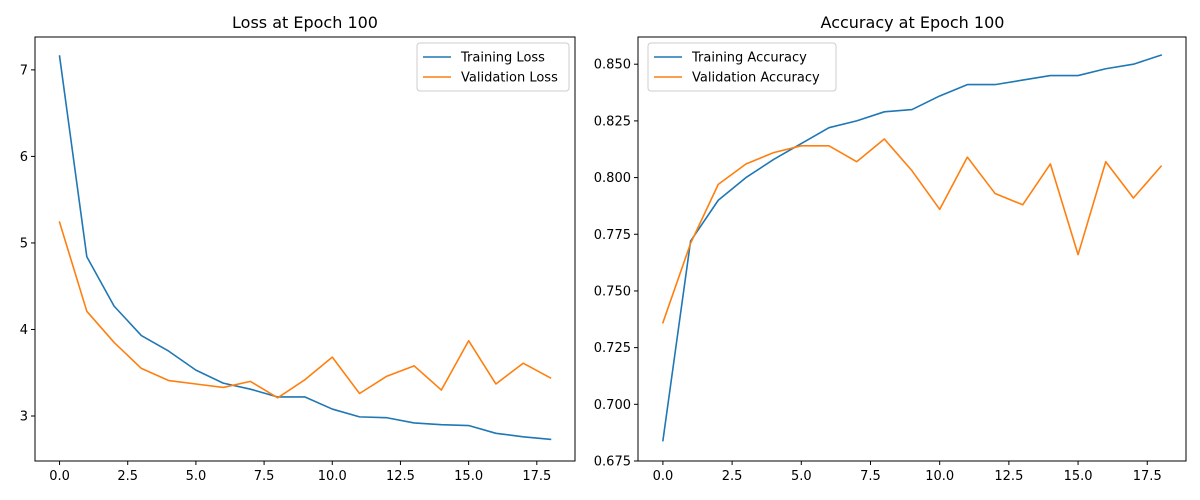  I want to click on loss-x-tick-label: 12.5, so click(400, 476).